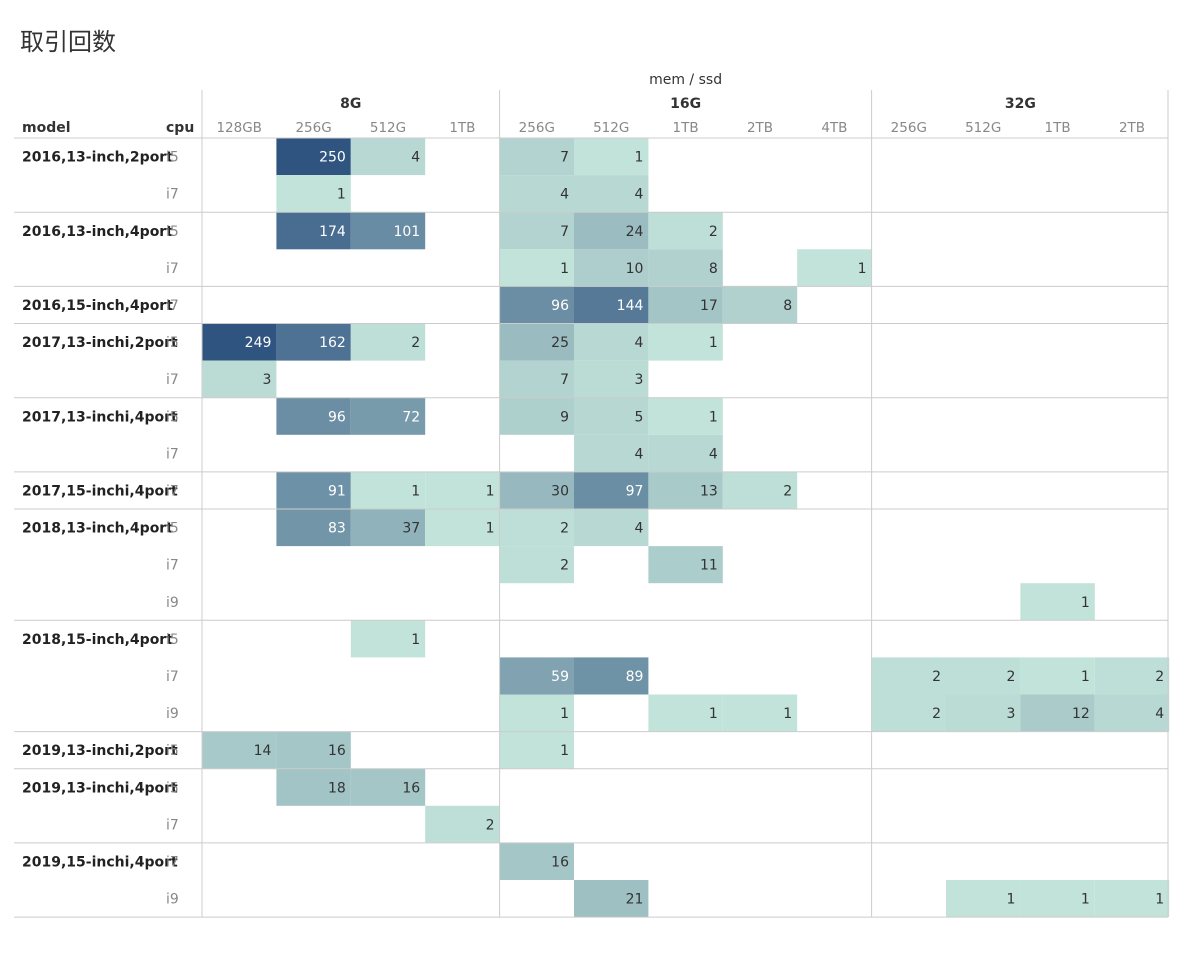  What do you see at coordinates (760, 128) in the screenshot?
I see `ssd-header-16g-2tb: 2TB` at bounding box center [760, 128].